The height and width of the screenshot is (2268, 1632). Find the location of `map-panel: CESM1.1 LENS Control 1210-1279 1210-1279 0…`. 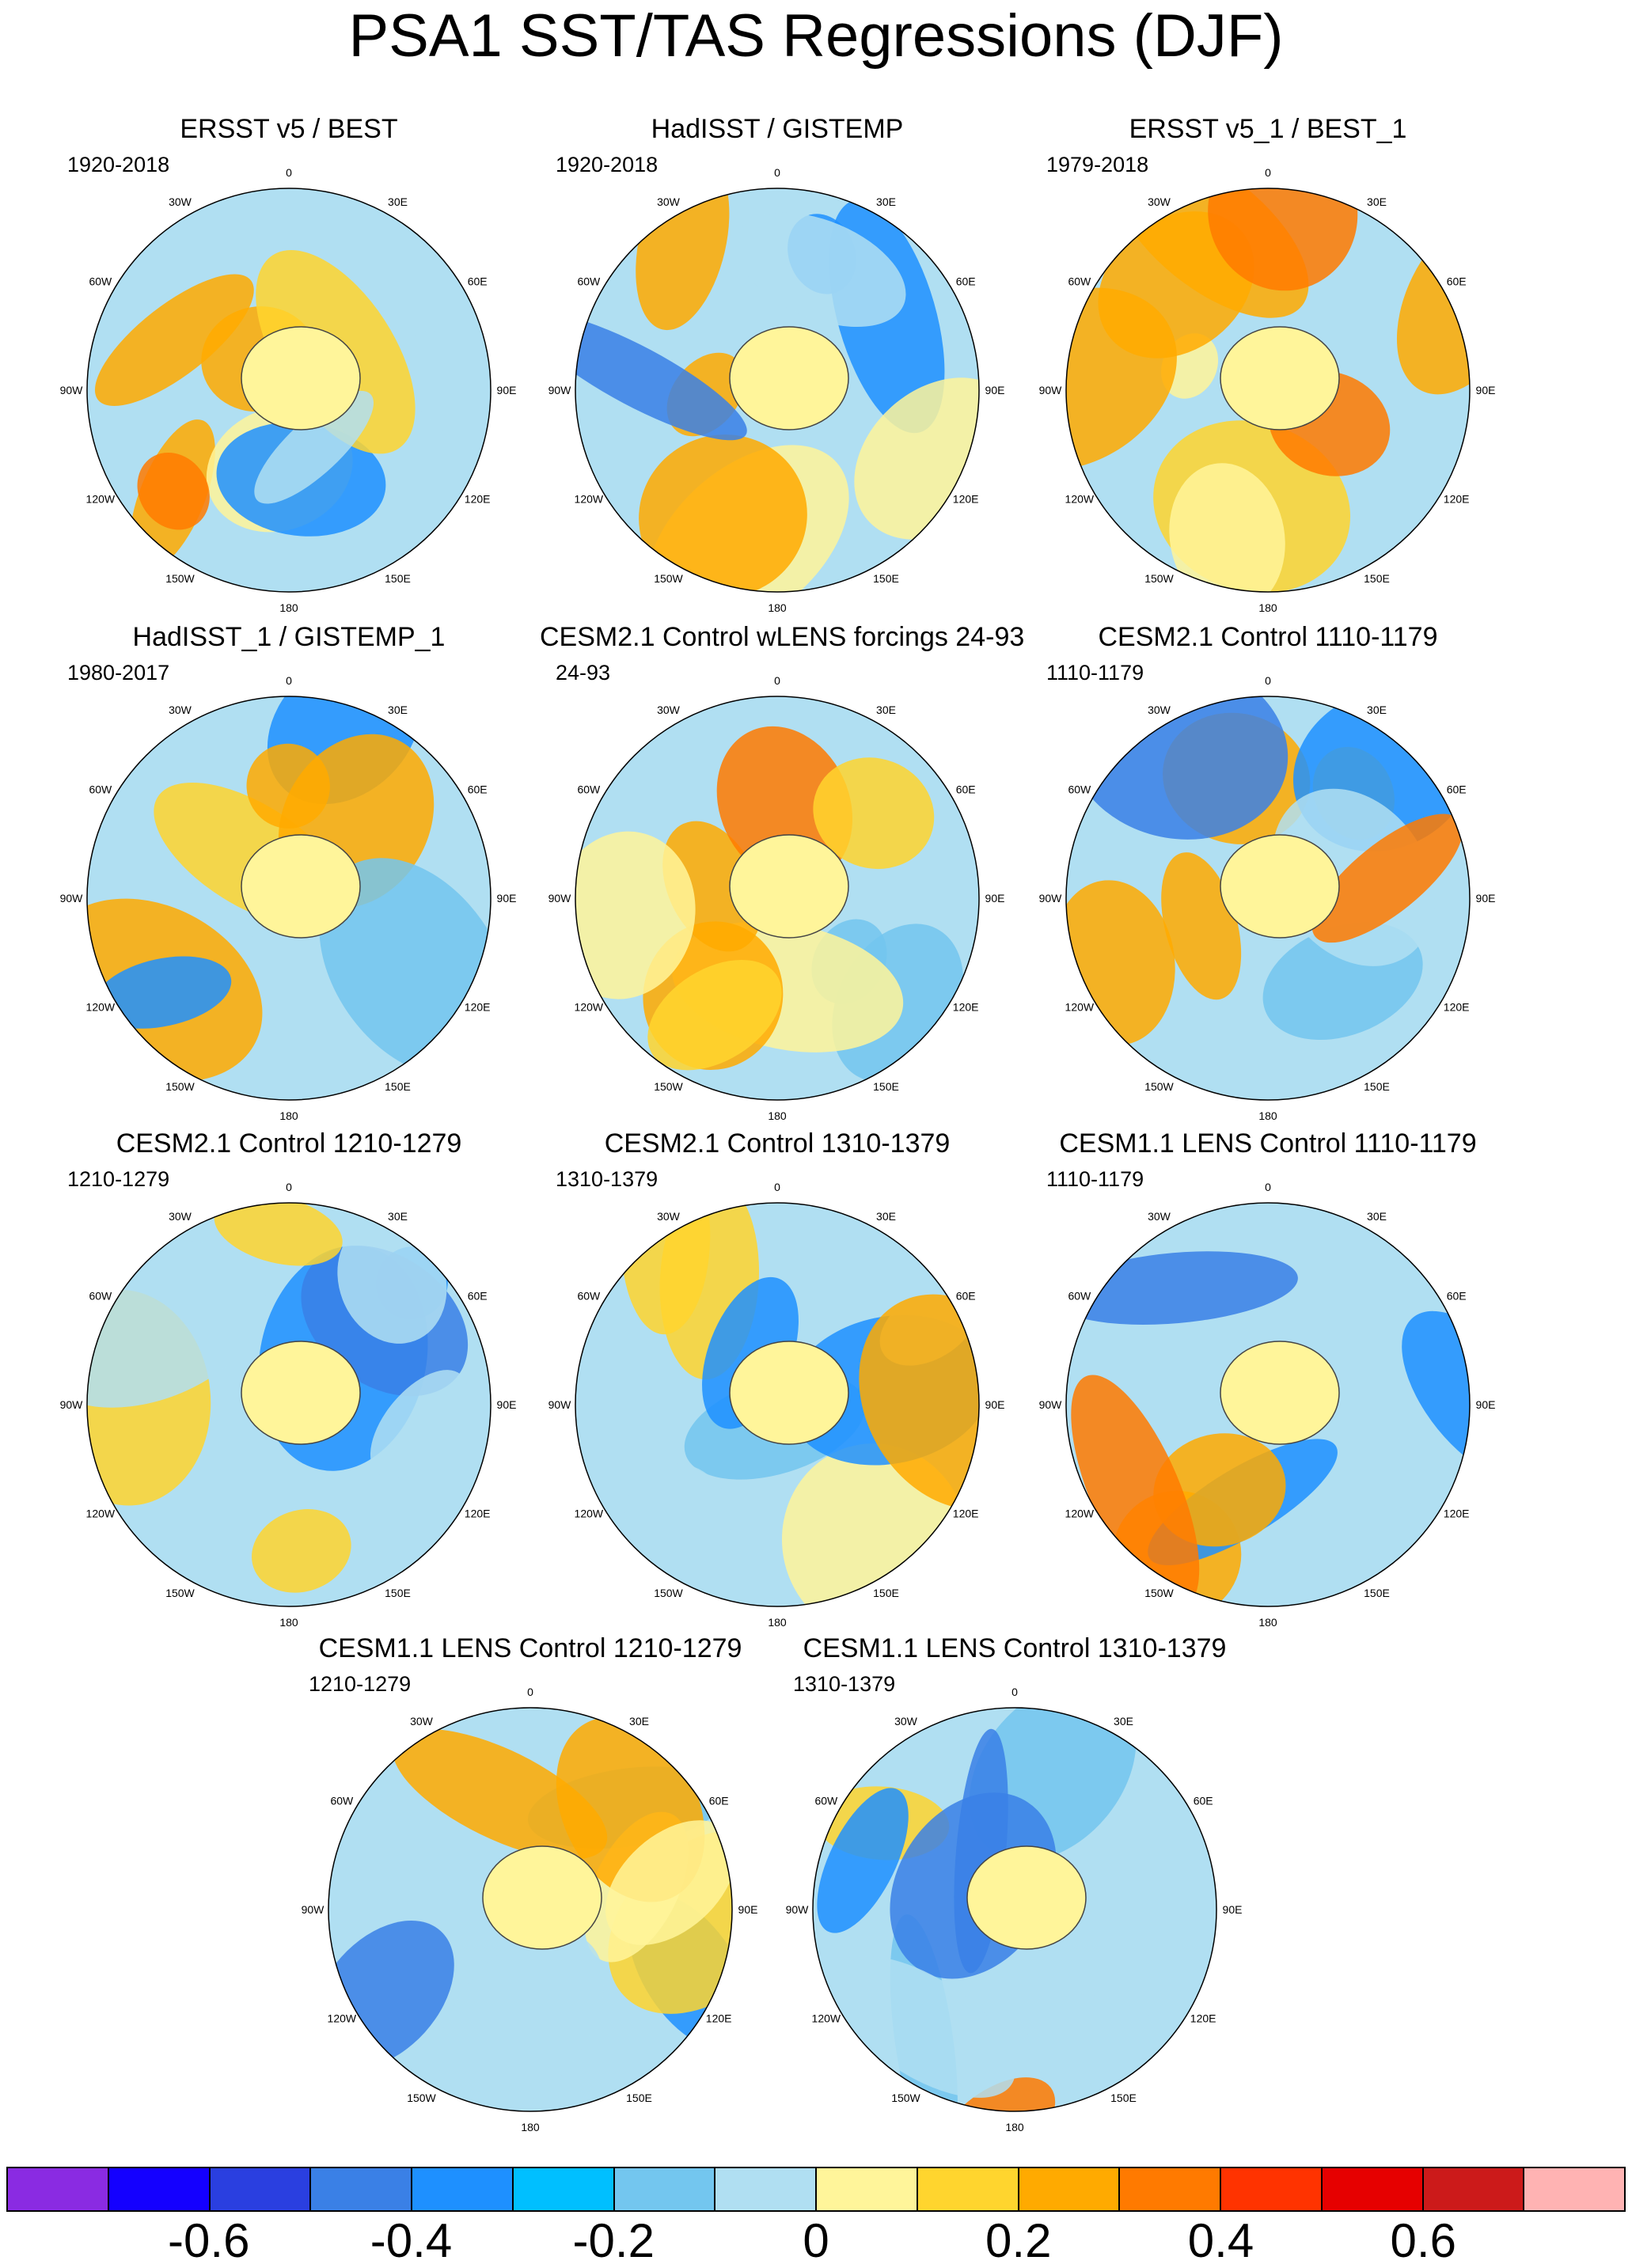

map-panel: CESM1.1 LENS Control 1210-1279 1210-1279 0… is located at coordinates (530, 1886).